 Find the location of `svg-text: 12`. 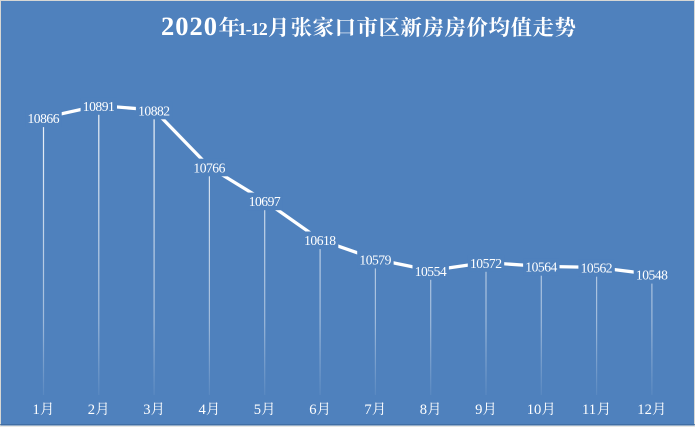

svg-text: 12 is located at coordinates (644, 410).